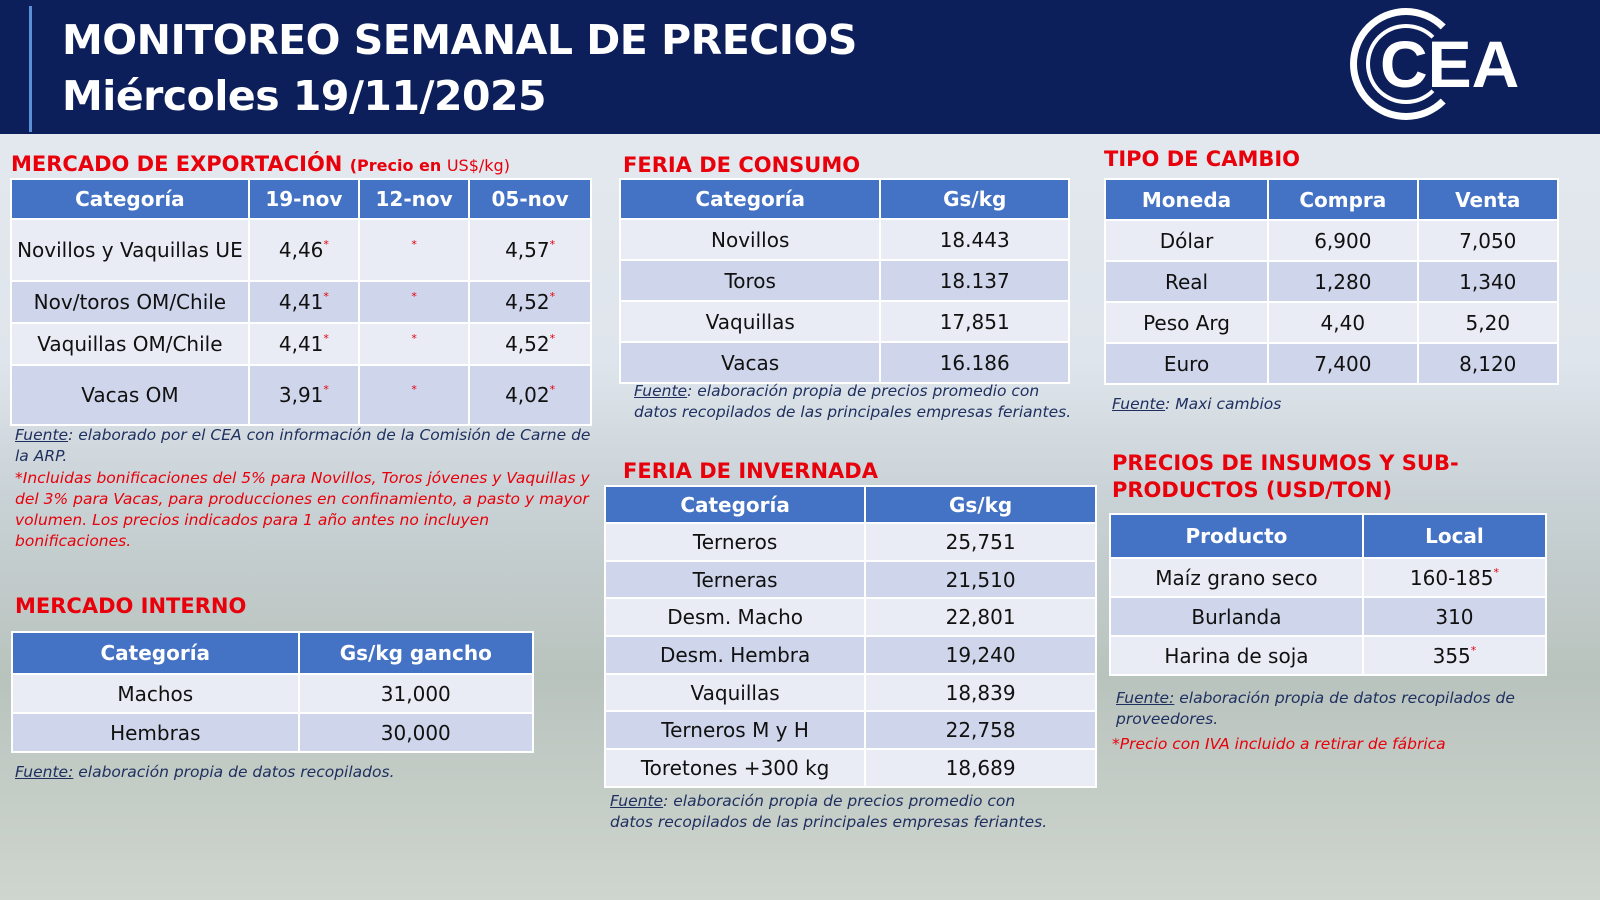  What do you see at coordinates (750, 362) in the screenshot?
I see `table-cell: Vacas` at bounding box center [750, 362].